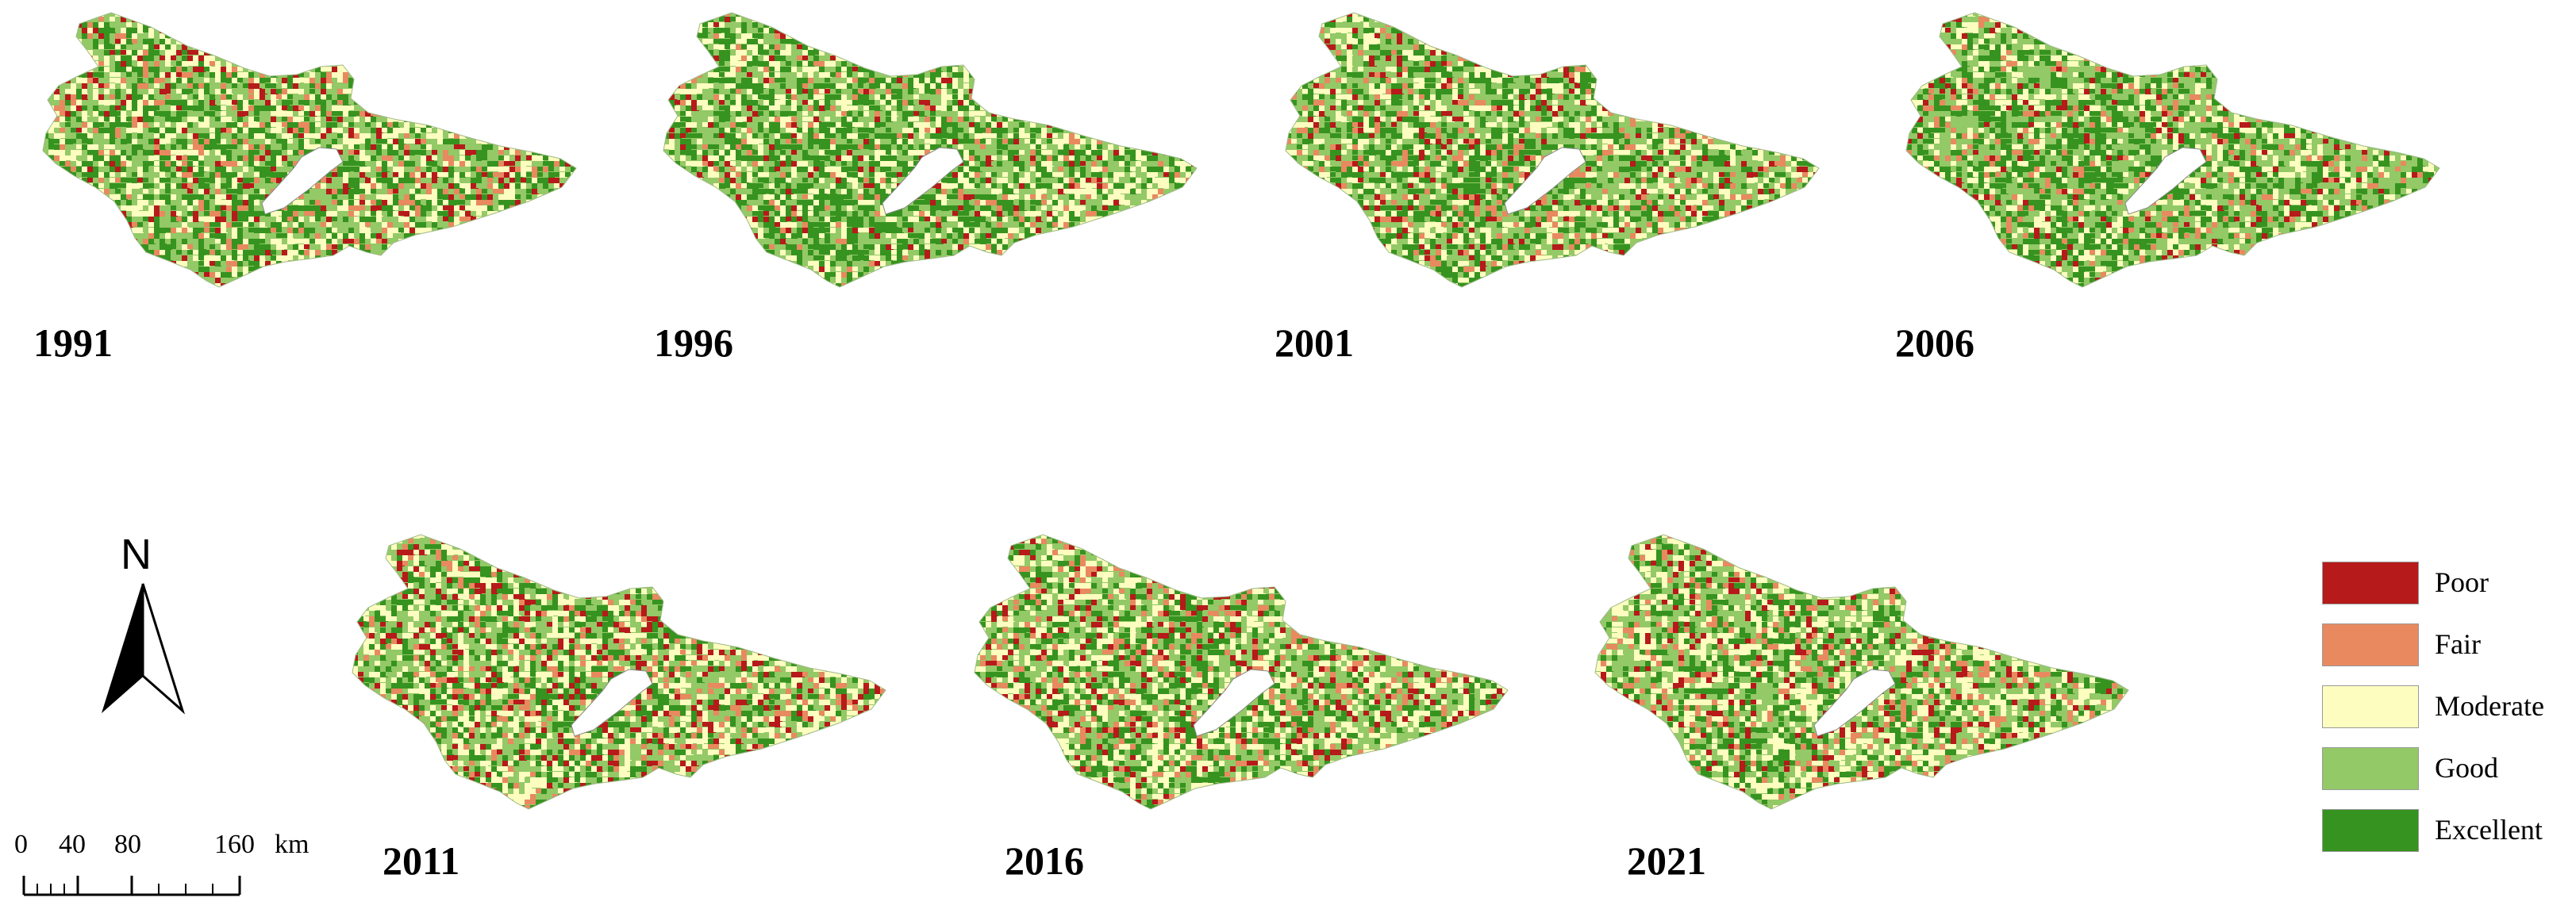  I want to click on scale-tick-label: 0, so click(21, 844).